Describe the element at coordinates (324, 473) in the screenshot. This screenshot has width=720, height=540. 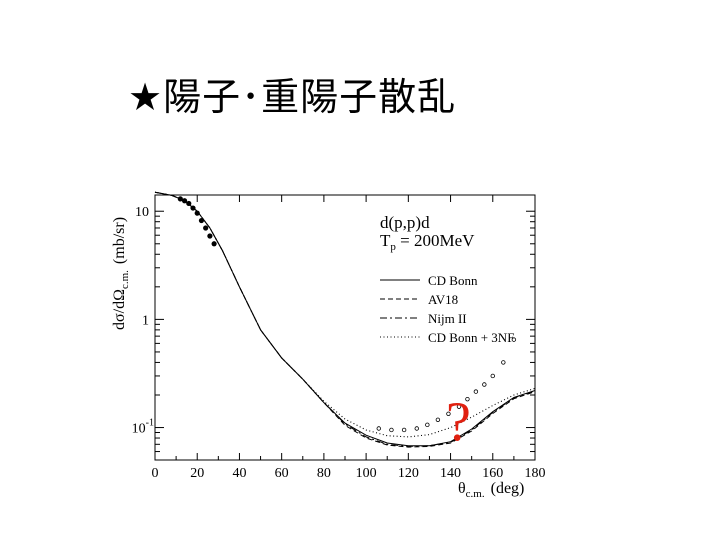
I see `x-tick-label: 80` at that location.